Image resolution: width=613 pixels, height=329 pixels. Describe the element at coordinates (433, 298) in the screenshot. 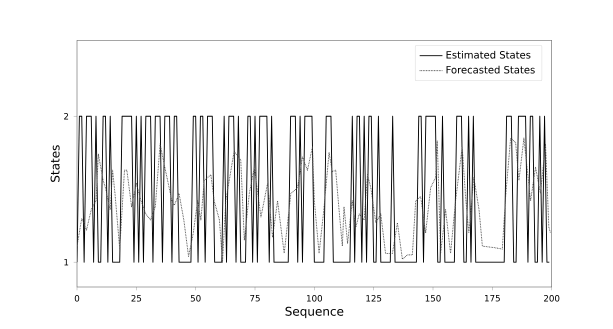

I see `x-tick-label: 150` at that location.